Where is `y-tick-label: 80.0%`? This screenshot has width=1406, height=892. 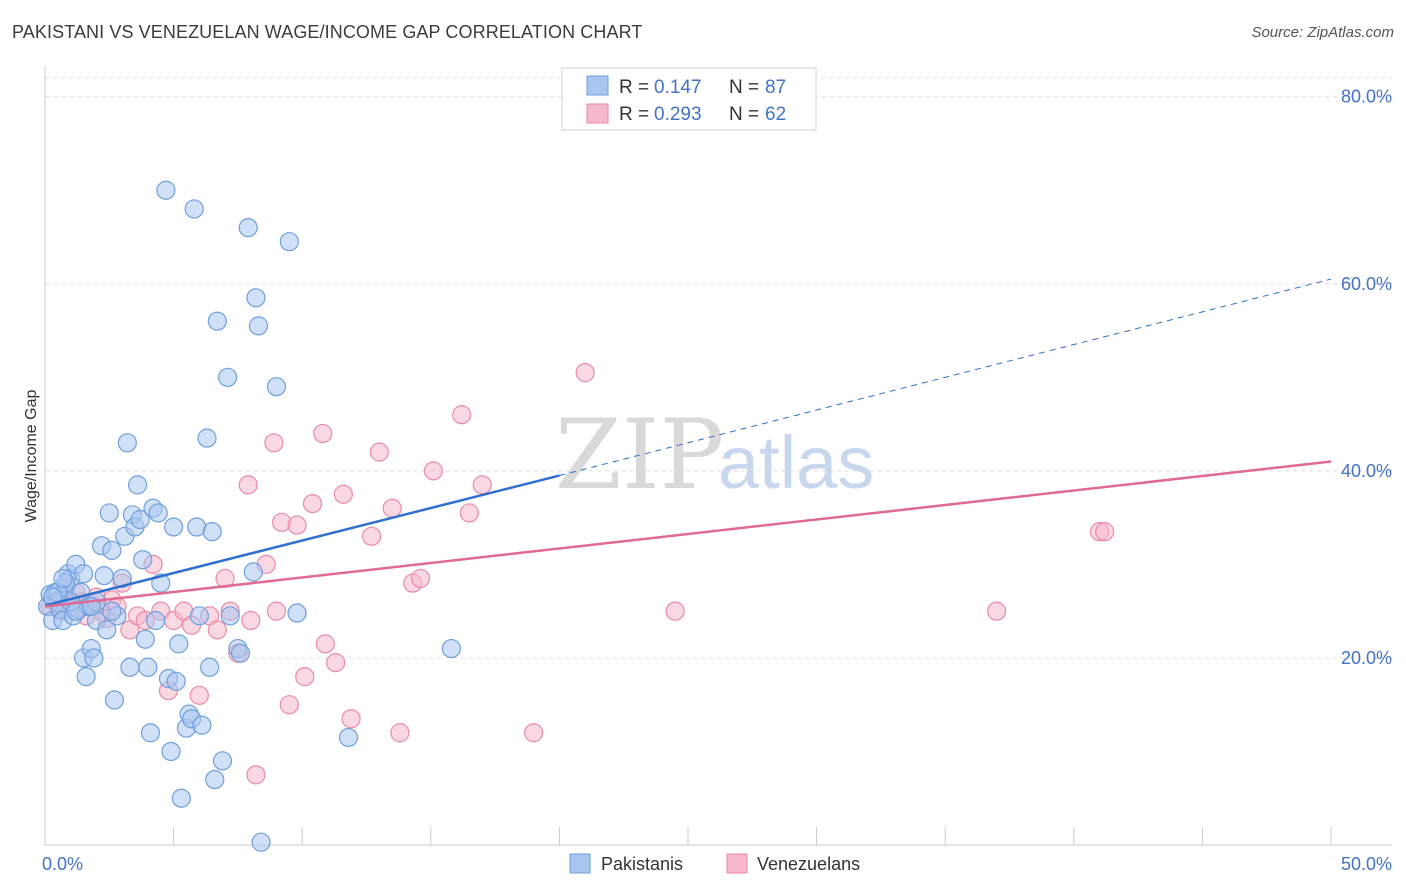
y-tick-label: 80.0% is located at coordinates (1366, 97).